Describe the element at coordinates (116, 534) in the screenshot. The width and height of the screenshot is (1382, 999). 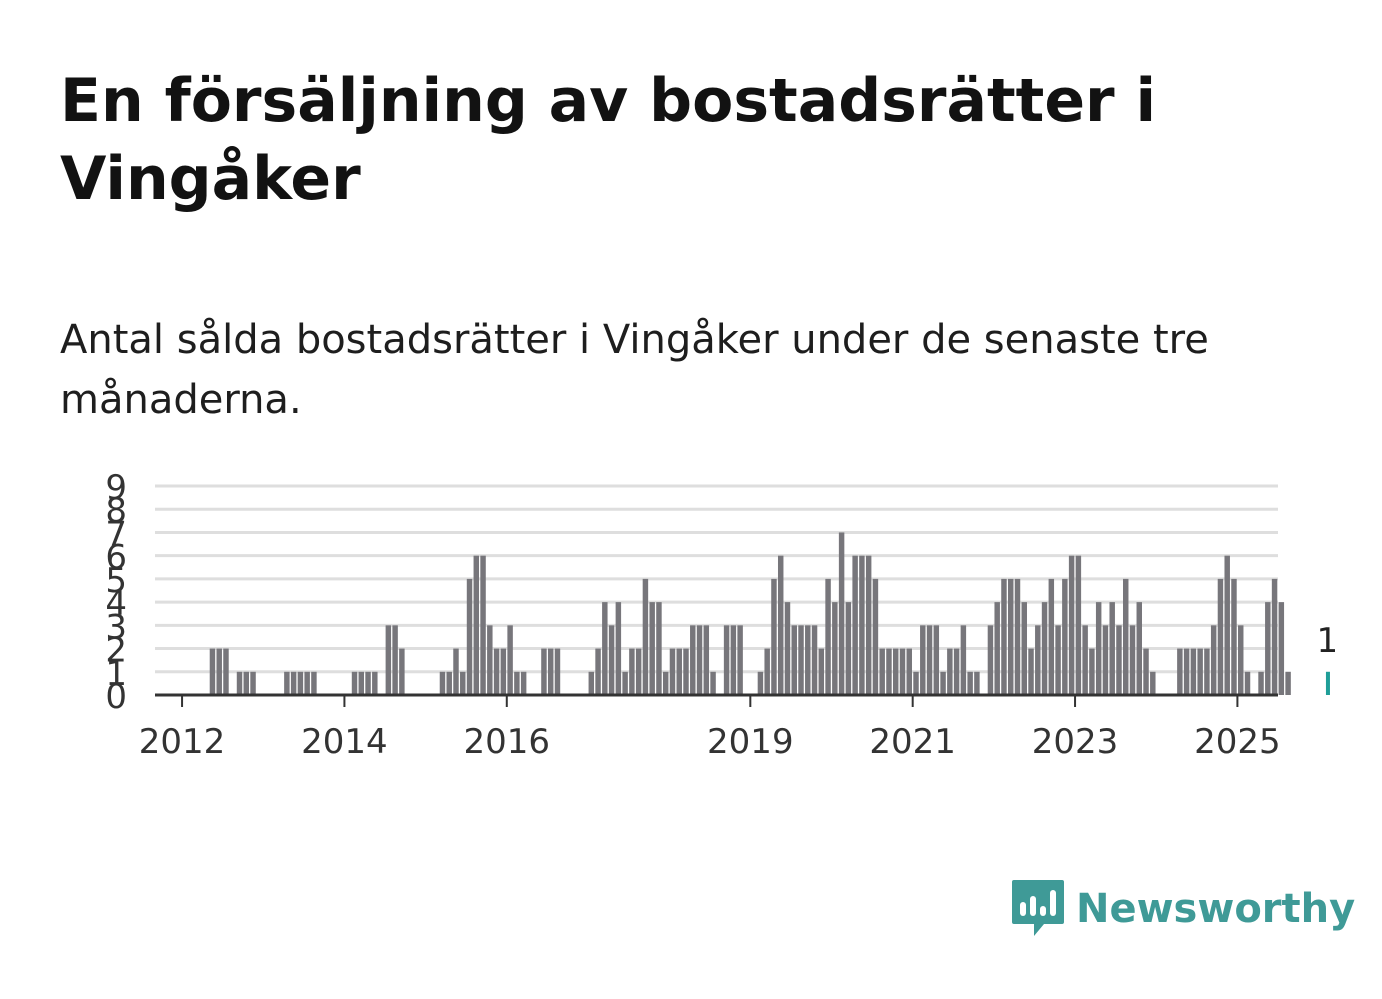
I see `y-tick-label: 7` at that location.